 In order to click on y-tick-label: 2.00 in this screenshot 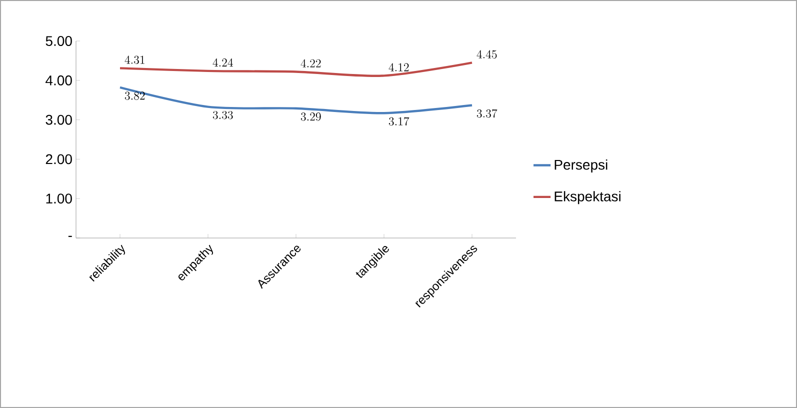, I will do `click(59, 159)`.